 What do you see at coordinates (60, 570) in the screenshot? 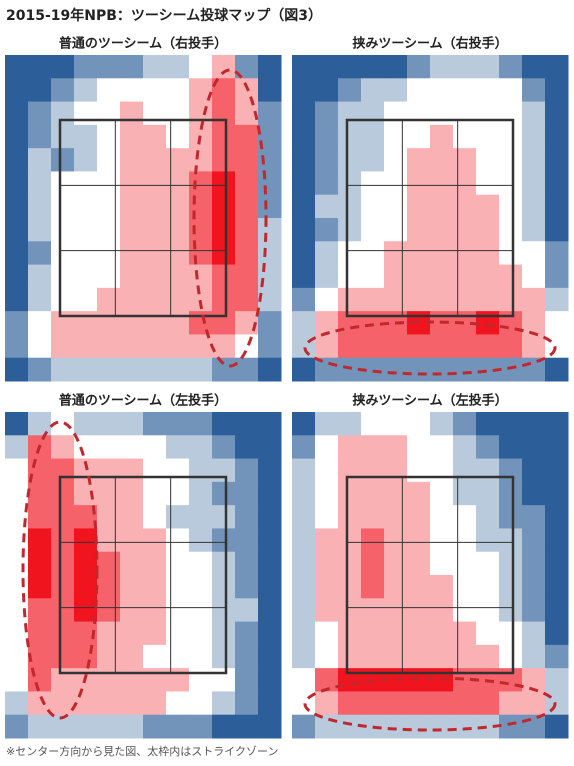
I see `highlight-ellipse` at bounding box center [60, 570].